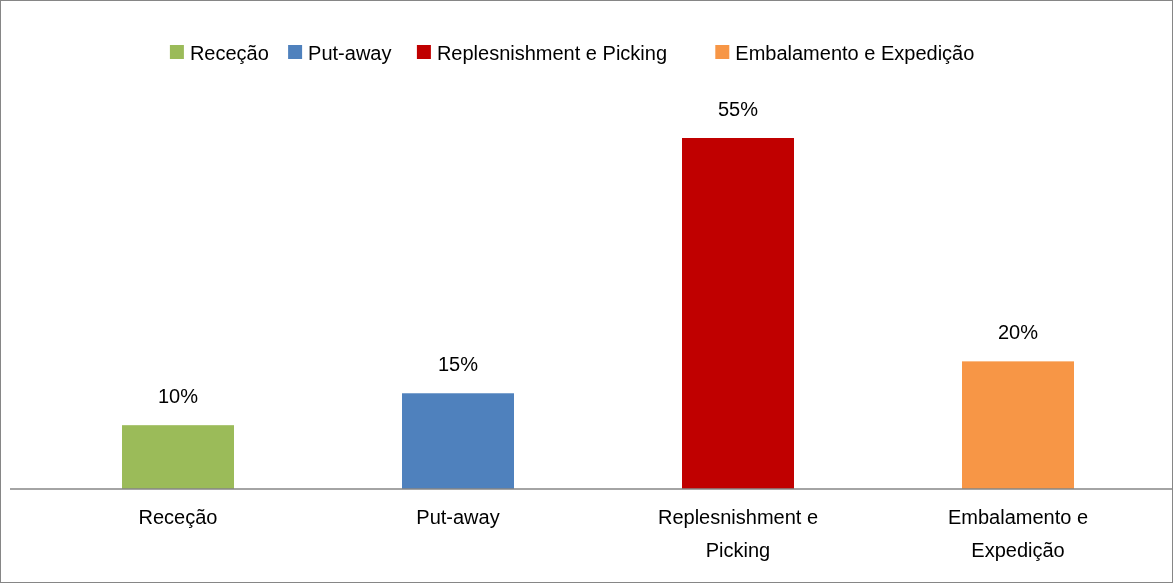 Image resolution: width=1173 pixels, height=583 pixels. I want to click on legend-label: Embalamento e Expedição, so click(855, 53).